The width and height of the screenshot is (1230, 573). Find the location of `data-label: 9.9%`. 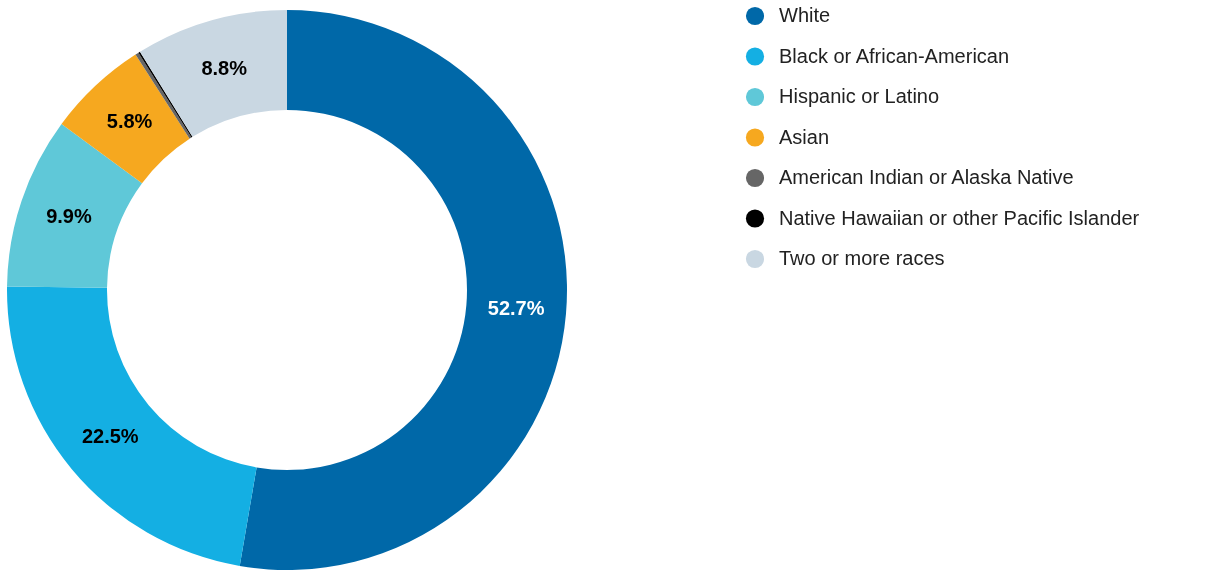

data-label: 9.9% is located at coordinates (69, 215).